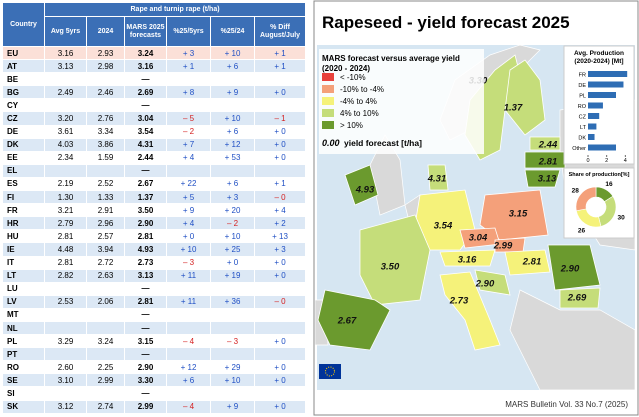 Image resolution: width=639 pixels, height=417 pixels. I want to click on table-row: CY —, so click(154, 105).